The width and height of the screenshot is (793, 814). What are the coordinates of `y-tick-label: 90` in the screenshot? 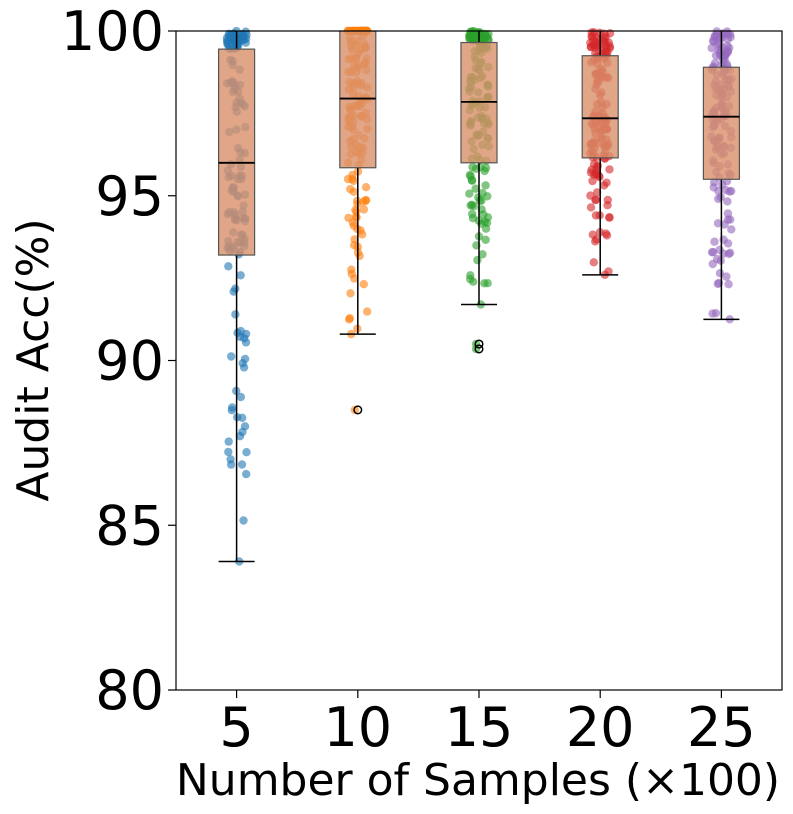 It's located at (129, 361).